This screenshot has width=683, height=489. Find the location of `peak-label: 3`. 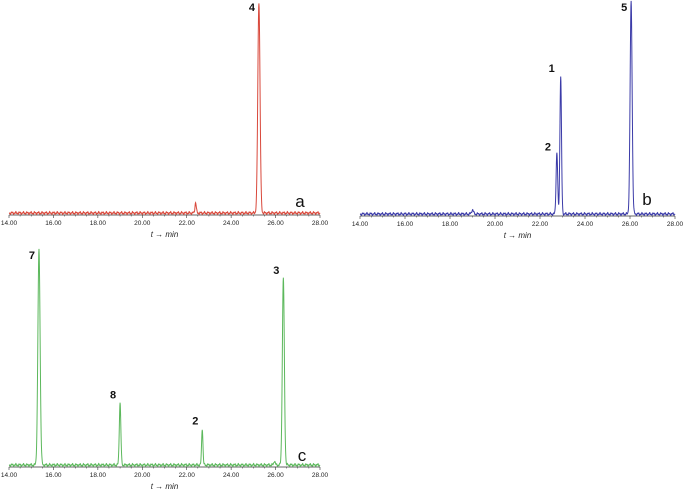

peak-label: 3 is located at coordinates (276, 271).